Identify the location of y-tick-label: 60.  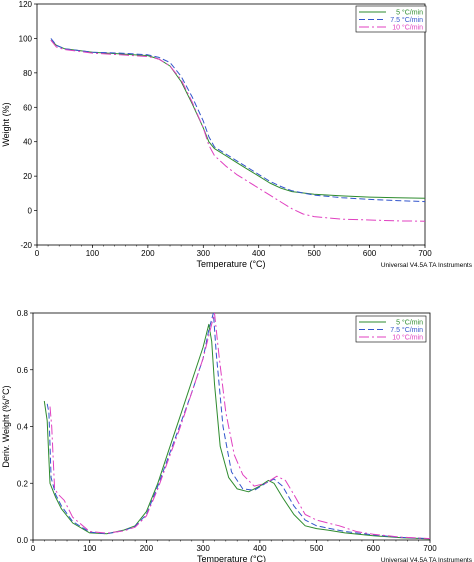
(27, 107).